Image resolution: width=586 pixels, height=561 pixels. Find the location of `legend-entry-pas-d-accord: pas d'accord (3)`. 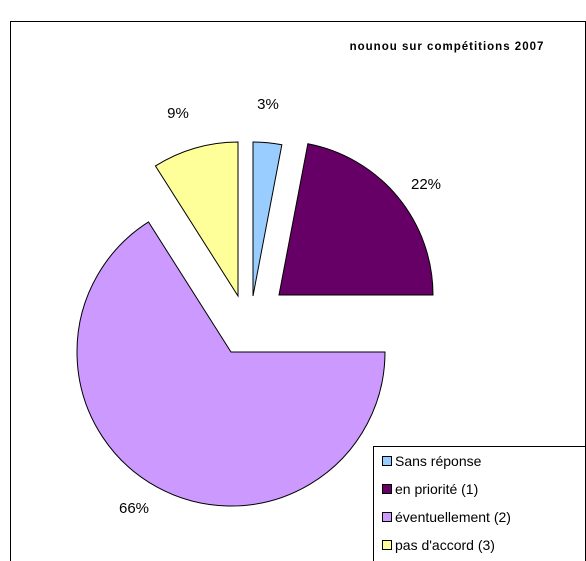

legend-entry-pas-d-accord: pas d'accord (3) is located at coordinates (438, 545).